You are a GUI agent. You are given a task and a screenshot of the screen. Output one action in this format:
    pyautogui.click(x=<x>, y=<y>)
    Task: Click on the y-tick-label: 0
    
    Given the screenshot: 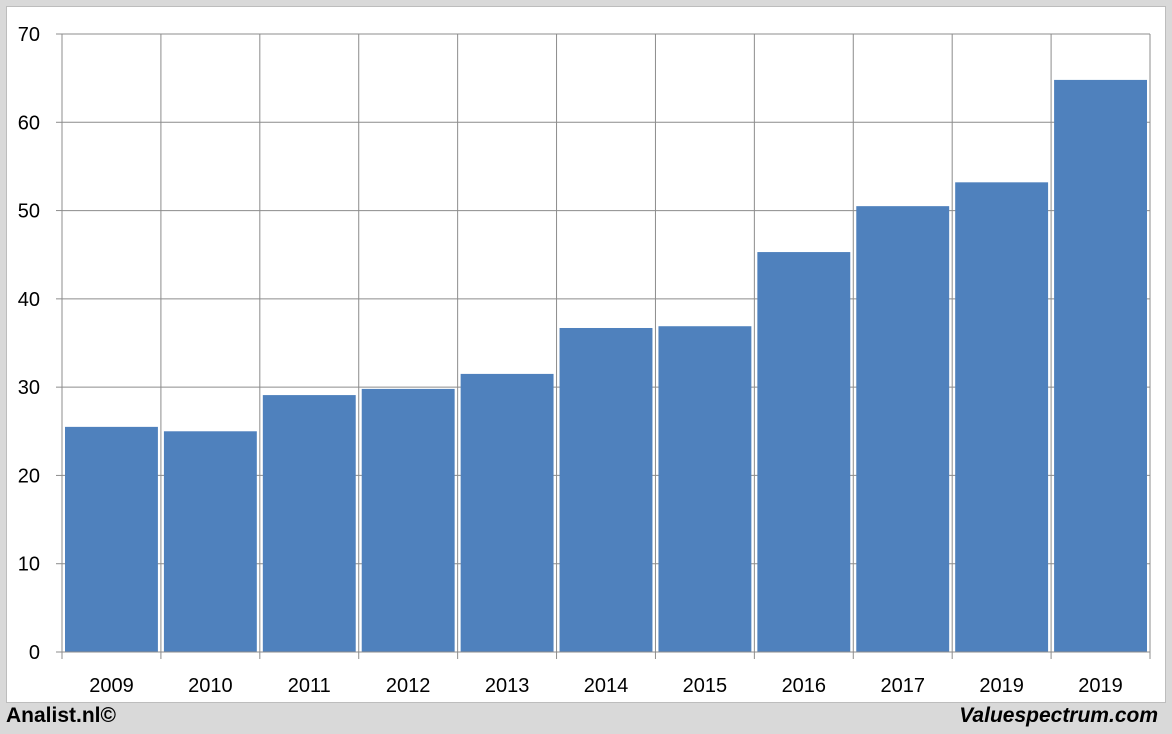 What is the action you would take?
    pyautogui.click(x=34, y=653)
    